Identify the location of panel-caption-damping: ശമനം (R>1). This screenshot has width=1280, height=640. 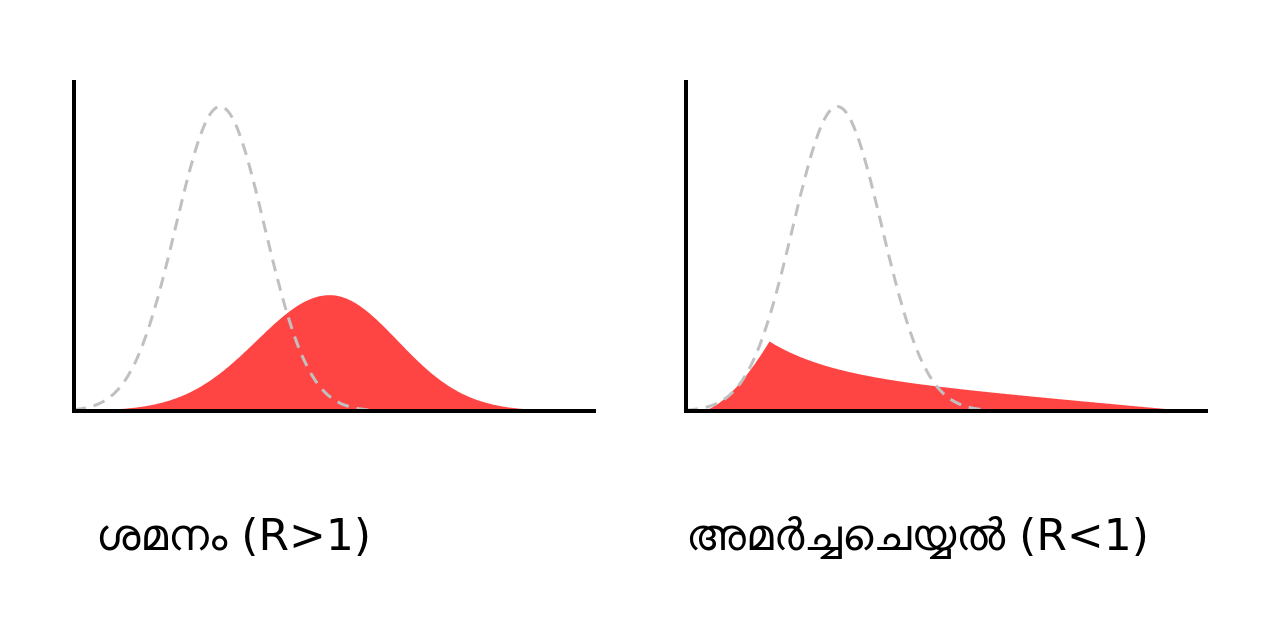
(234, 535).